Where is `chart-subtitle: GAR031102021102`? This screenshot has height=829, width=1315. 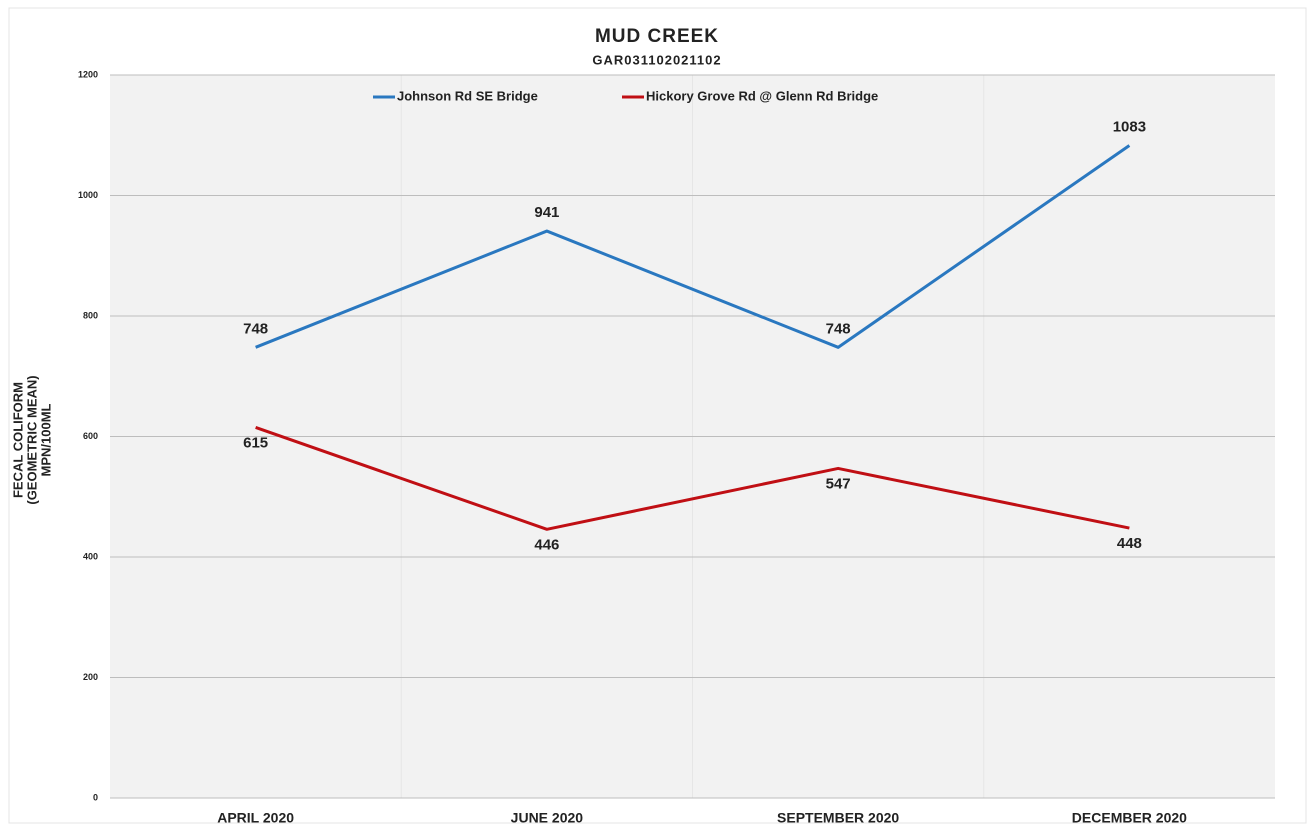 chart-subtitle: GAR031102021102 is located at coordinates (656, 59).